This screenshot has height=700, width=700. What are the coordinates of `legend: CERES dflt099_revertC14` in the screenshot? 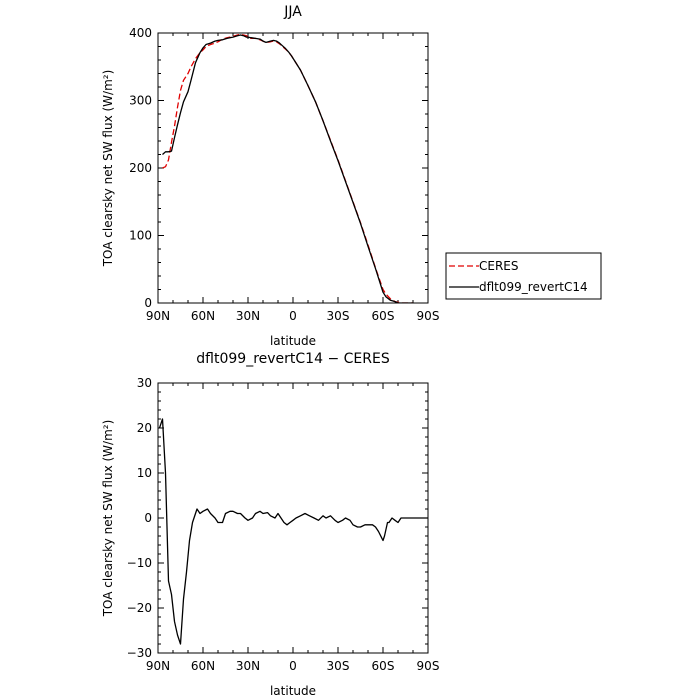 It's located at (523, 276).